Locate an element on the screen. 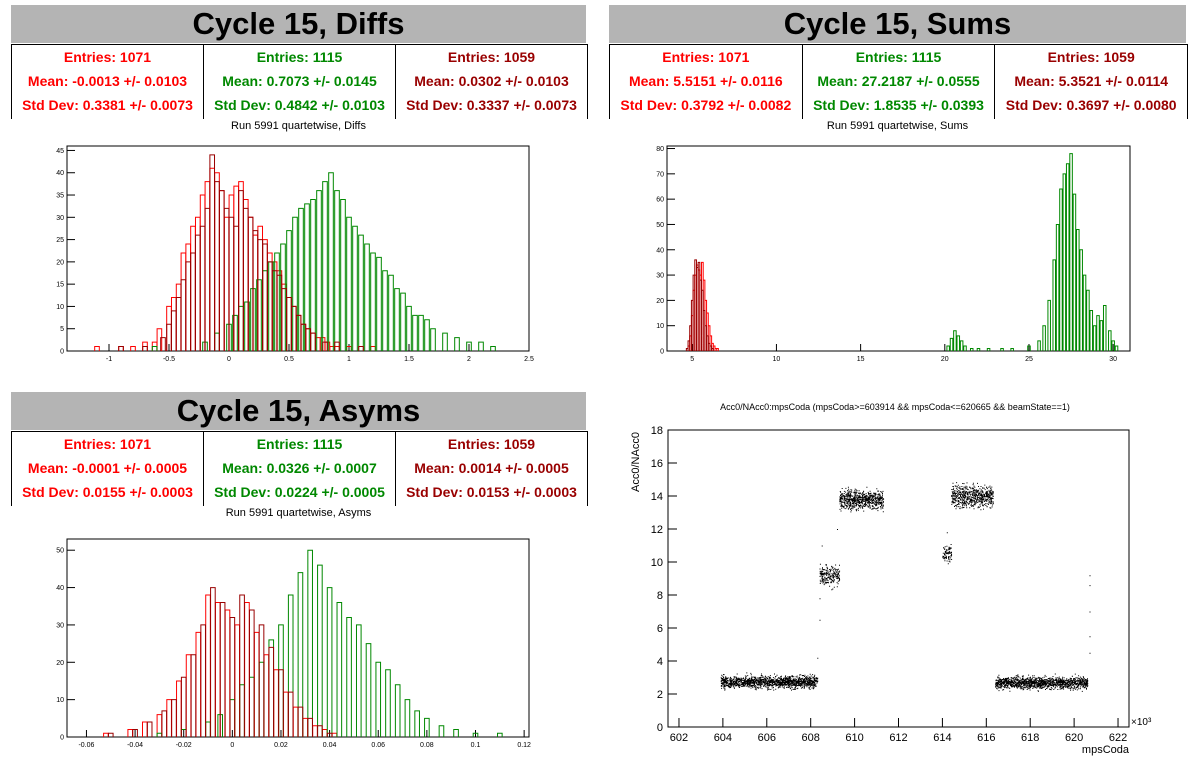  x-tick-label: 5 is located at coordinates (692, 359).